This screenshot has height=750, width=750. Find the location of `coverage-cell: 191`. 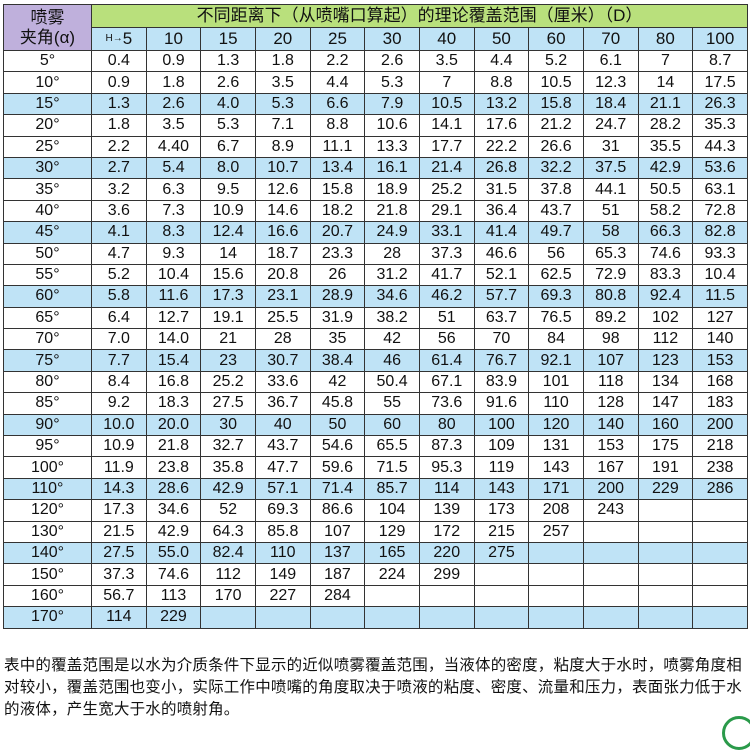

coverage-cell: 191 is located at coordinates (665, 467).